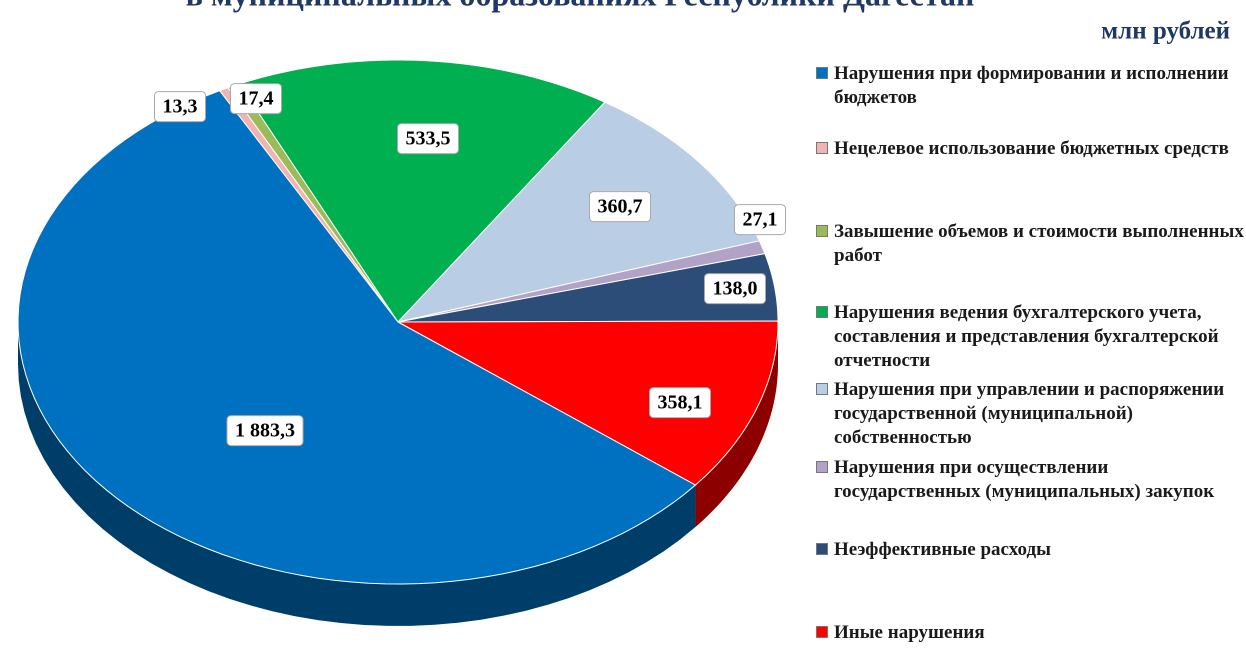 Image resolution: width=1246 pixels, height=651 pixels. I want to click on data-label-text: 17,4, so click(256, 99).